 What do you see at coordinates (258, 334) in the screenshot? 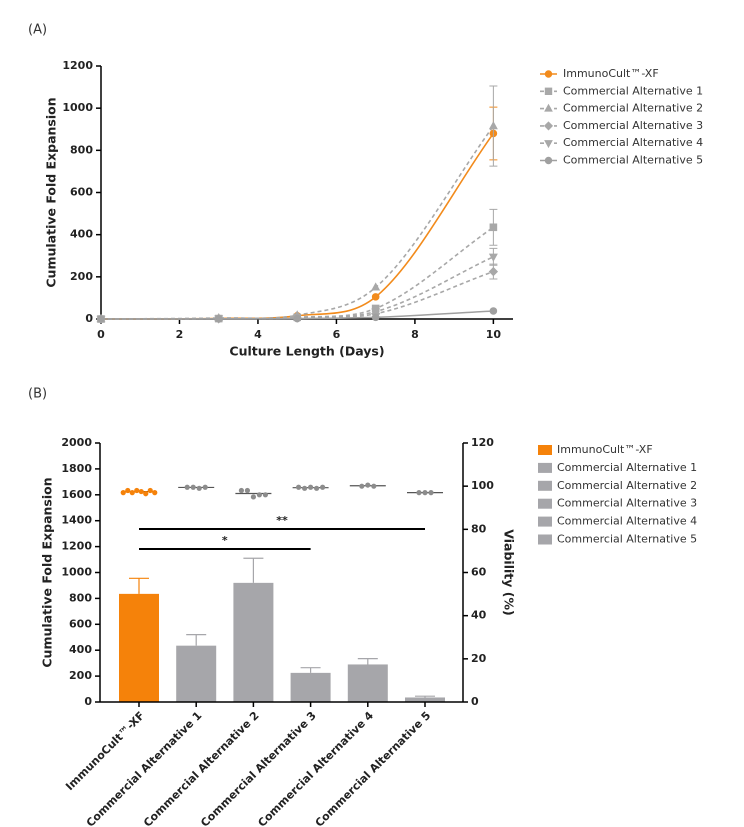
I see `x-tick-label: 4` at bounding box center [258, 334].